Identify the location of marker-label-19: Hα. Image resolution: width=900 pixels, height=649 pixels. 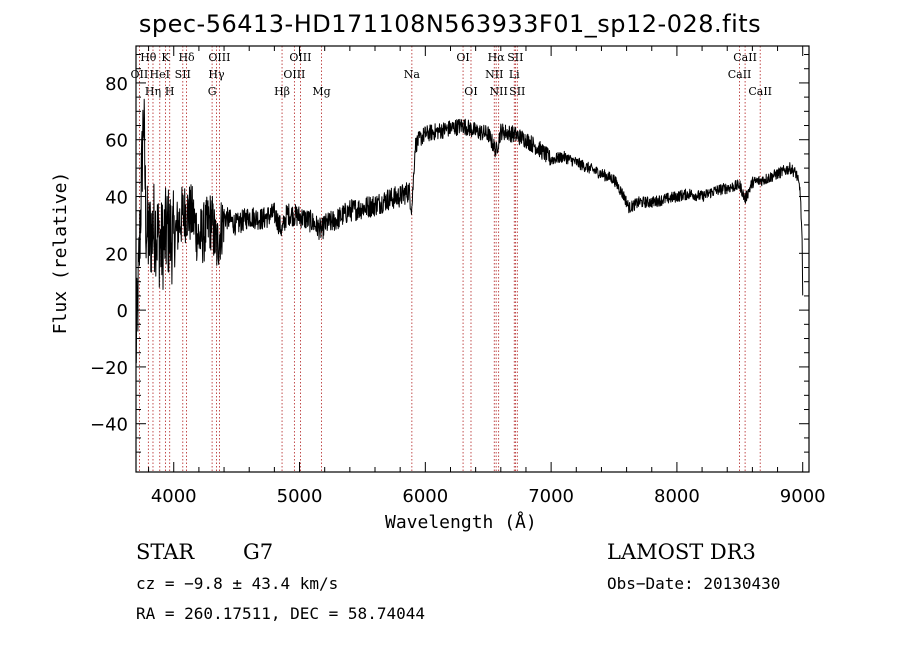
(497, 57).